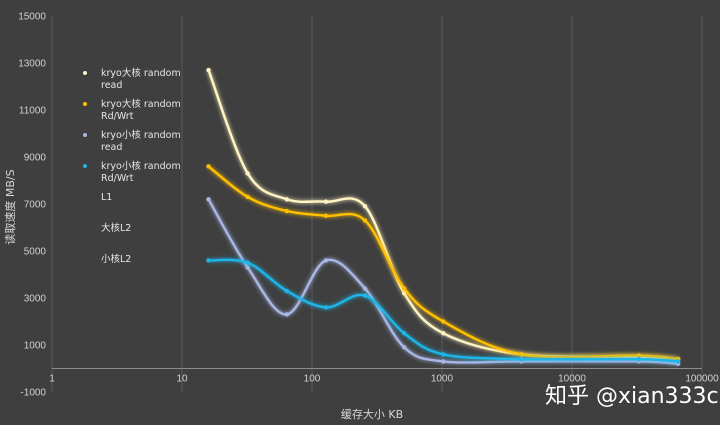  I want to click on legend-entry-4: L1, so click(106, 197).